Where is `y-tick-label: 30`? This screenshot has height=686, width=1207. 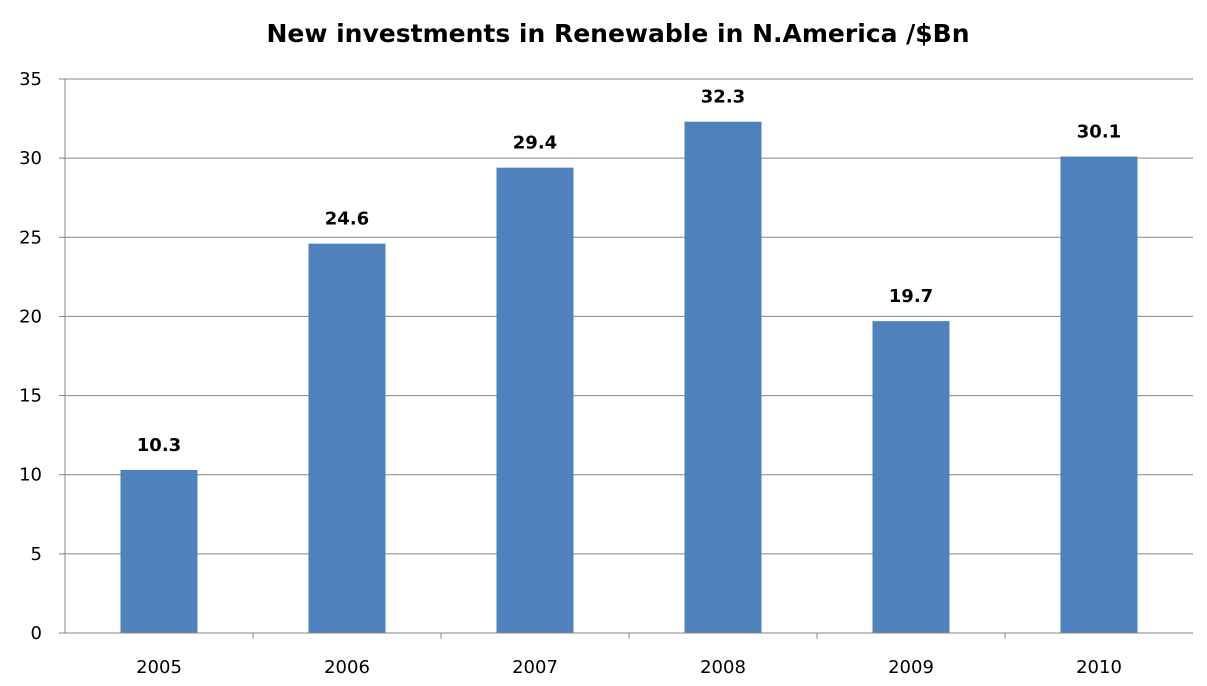
y-tick-label: 30 is located at coordinates (30, 158).